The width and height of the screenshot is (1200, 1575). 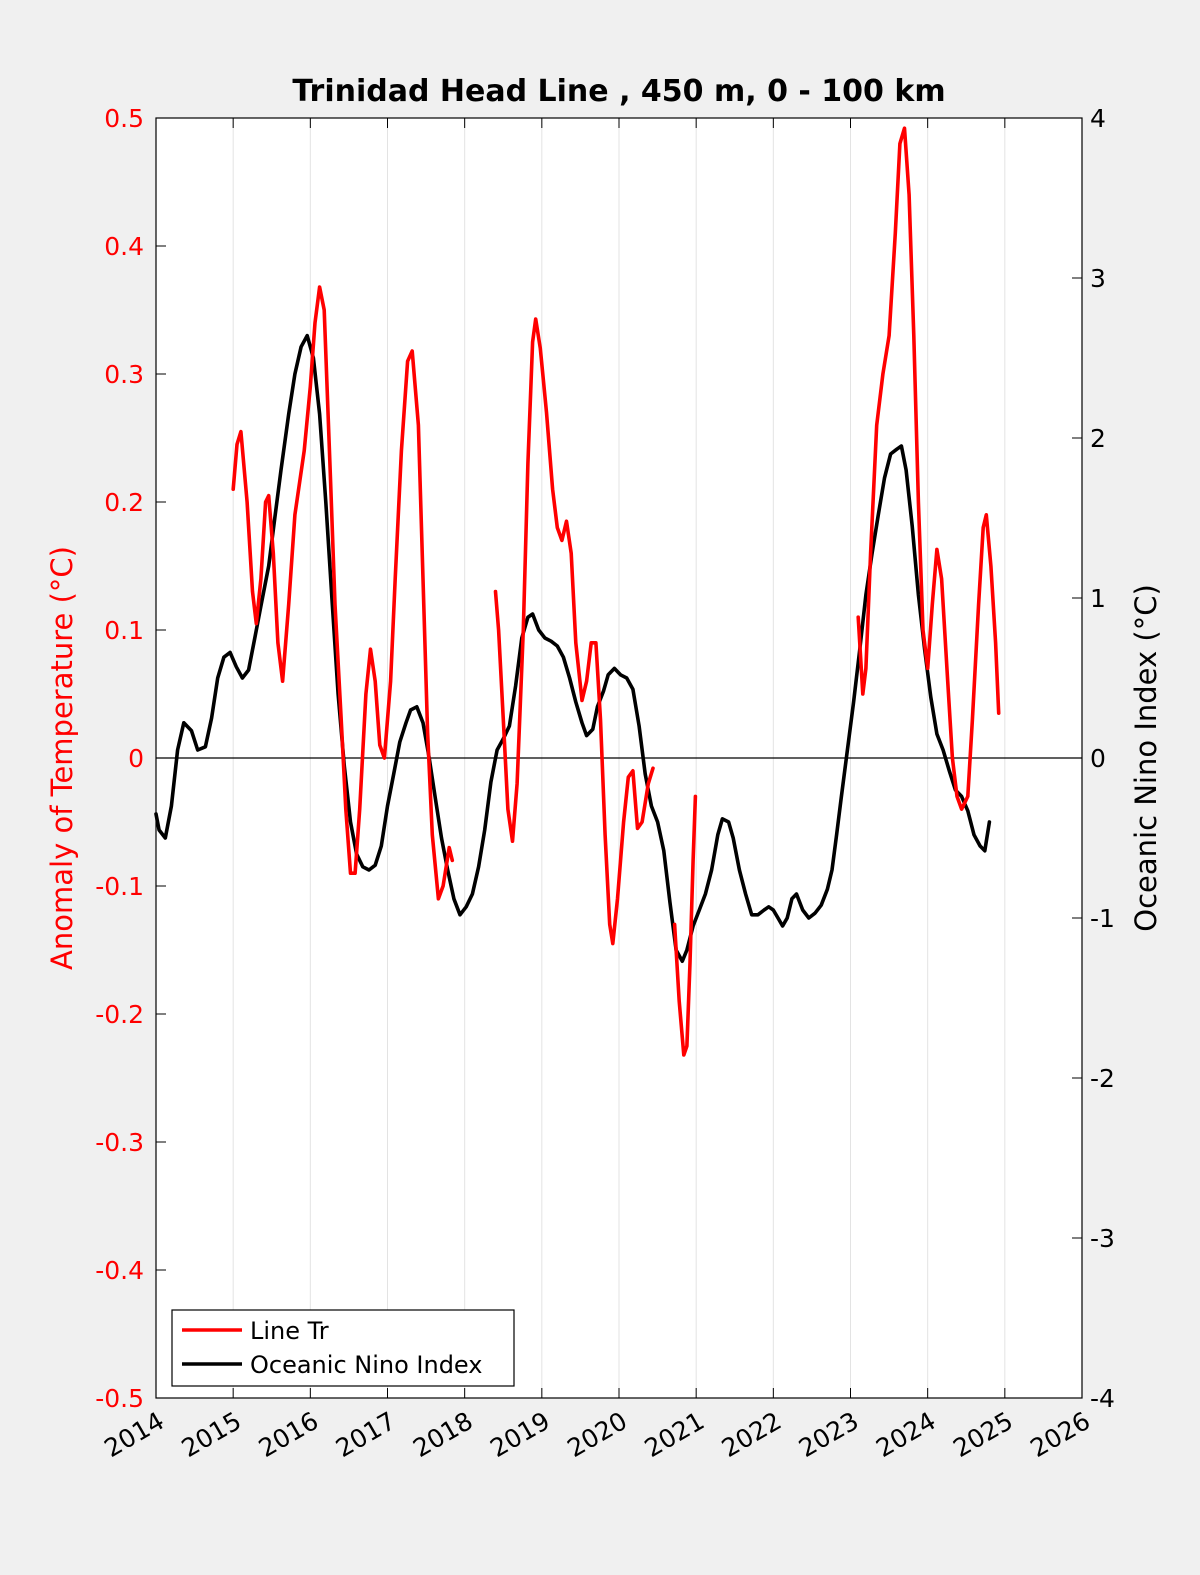 I want to click on legend: Line Tr Oceanic Nino Index, so click(x=343, y=1348).